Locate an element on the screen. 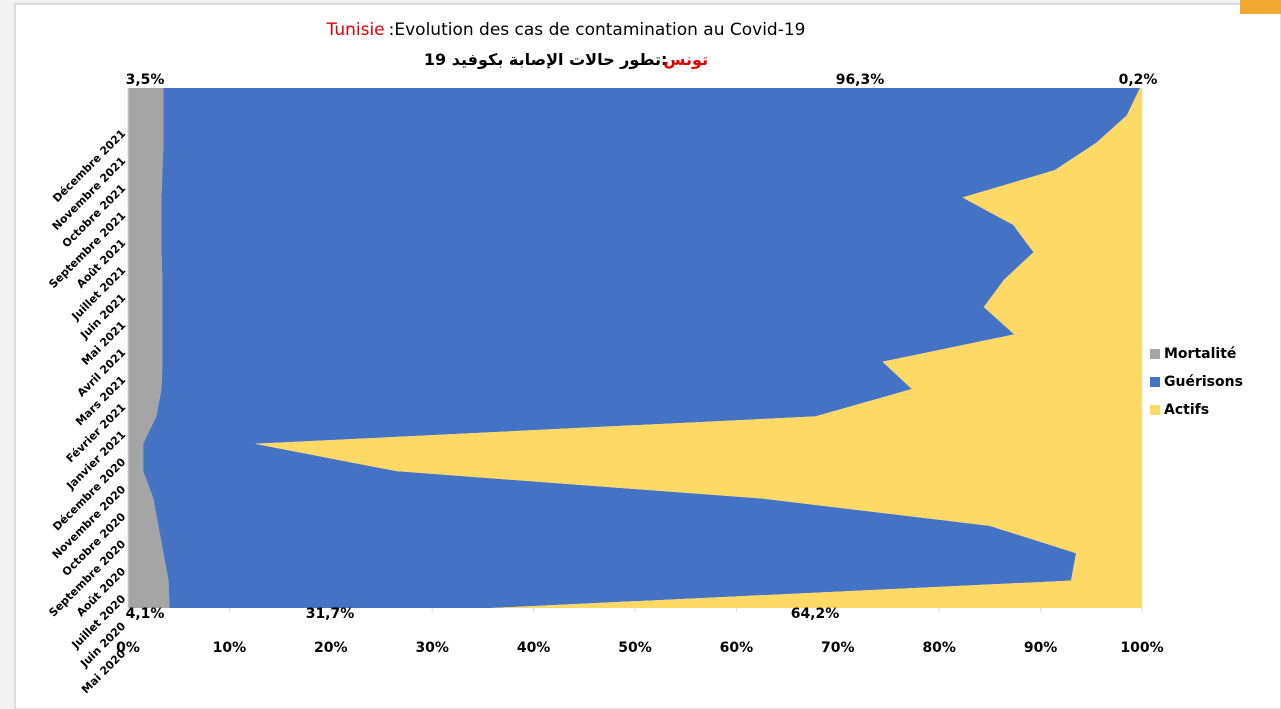 This screenshot has height=709, width=1281. chart-subtitle: تونس:تطور حالات الإصابة بكوفيد 19 is located at coordinates (566, 59).